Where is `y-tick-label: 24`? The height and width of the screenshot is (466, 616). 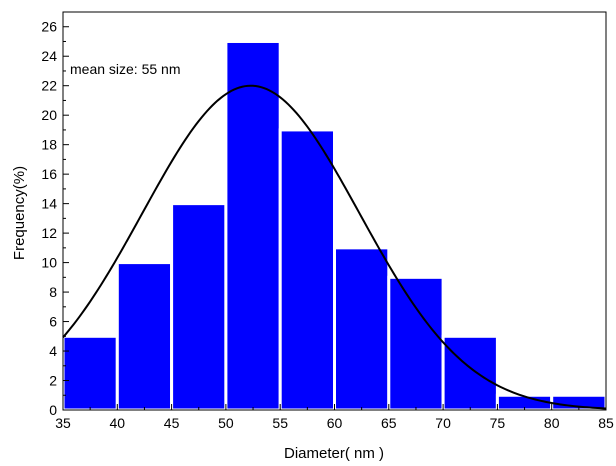
y-tick-label: 24 is located at coordinates (49, 56).